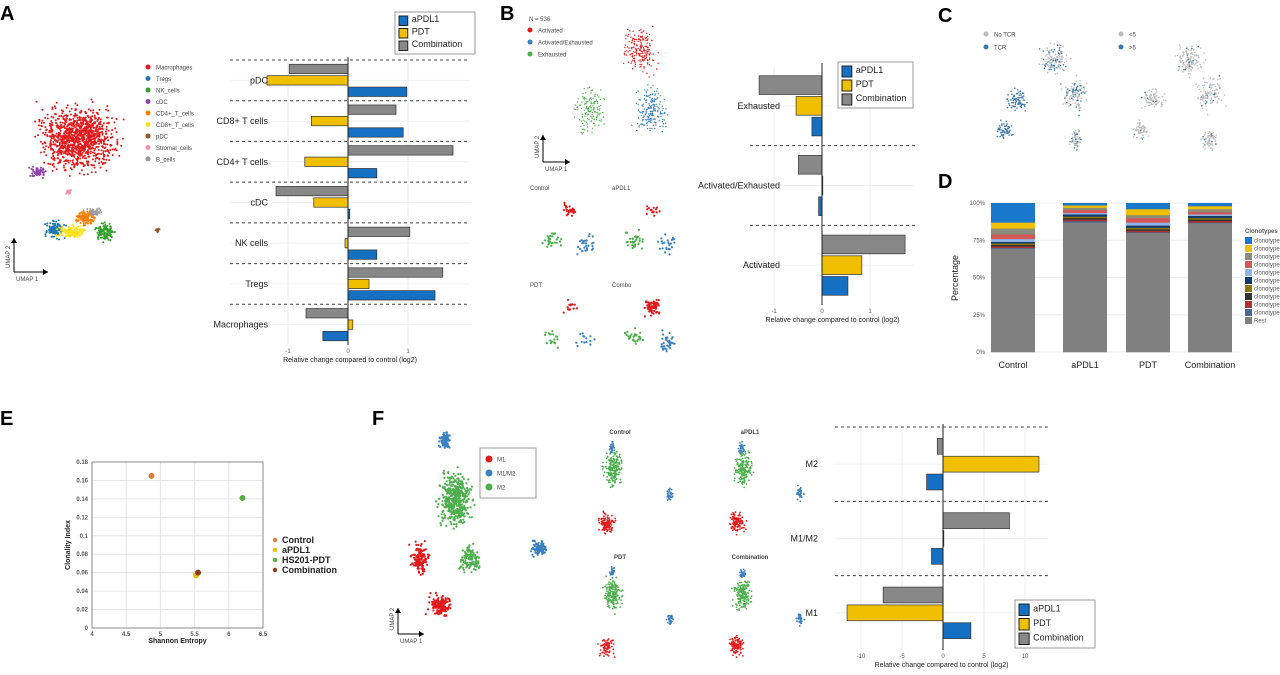  What do you see at coordinates (870, 70) in the screenshot?
I see `legend-label: aPDL1` at bounding box center [870, 70].